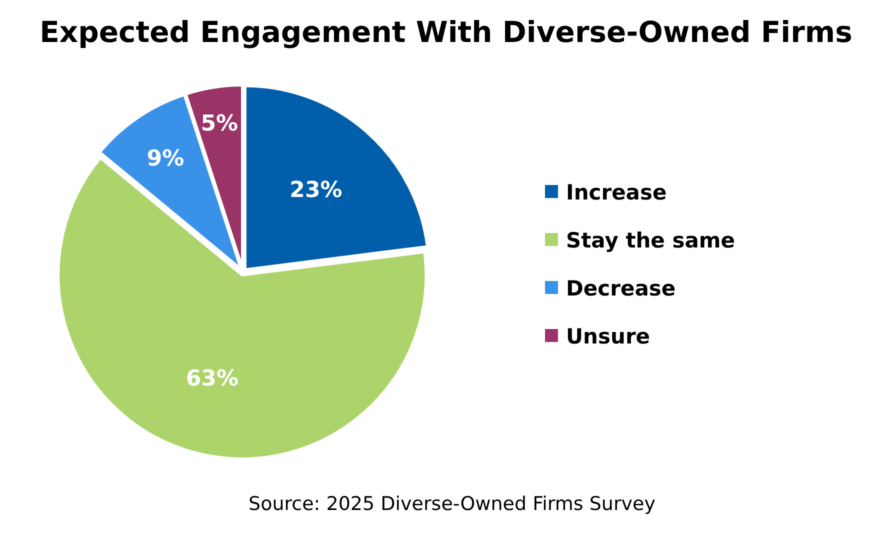 The height and width of the screenshot is (536, 892). I want to click on legend-label: Decrease, so click(621, 288).